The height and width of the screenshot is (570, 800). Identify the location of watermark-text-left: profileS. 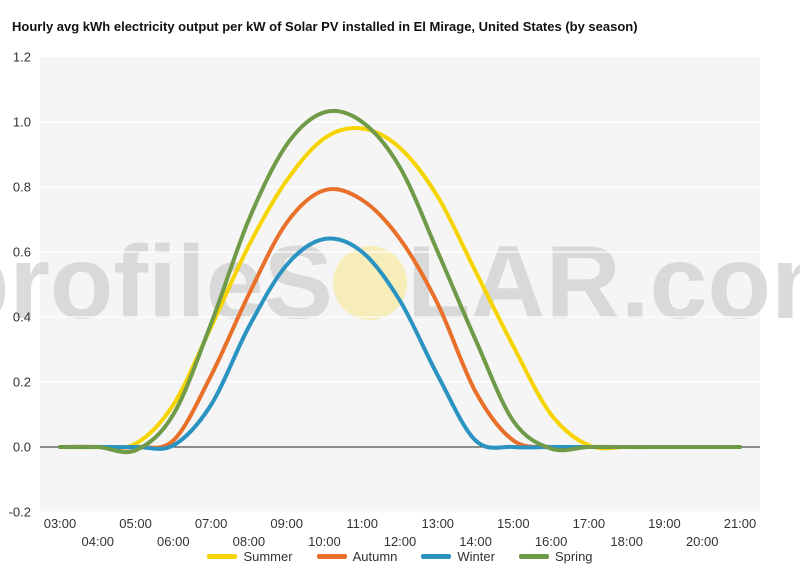
(166, 283).